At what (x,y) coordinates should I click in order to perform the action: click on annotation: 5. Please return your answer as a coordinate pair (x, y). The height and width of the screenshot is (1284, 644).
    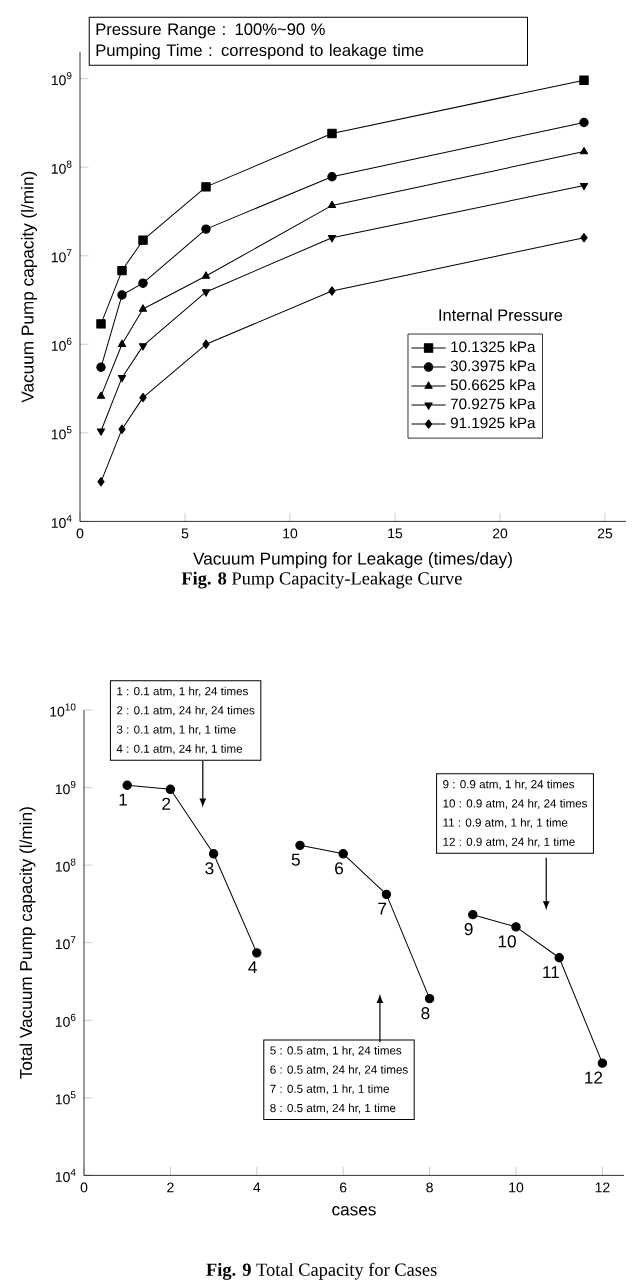
    Looking at the image, I should click on (295, 859).